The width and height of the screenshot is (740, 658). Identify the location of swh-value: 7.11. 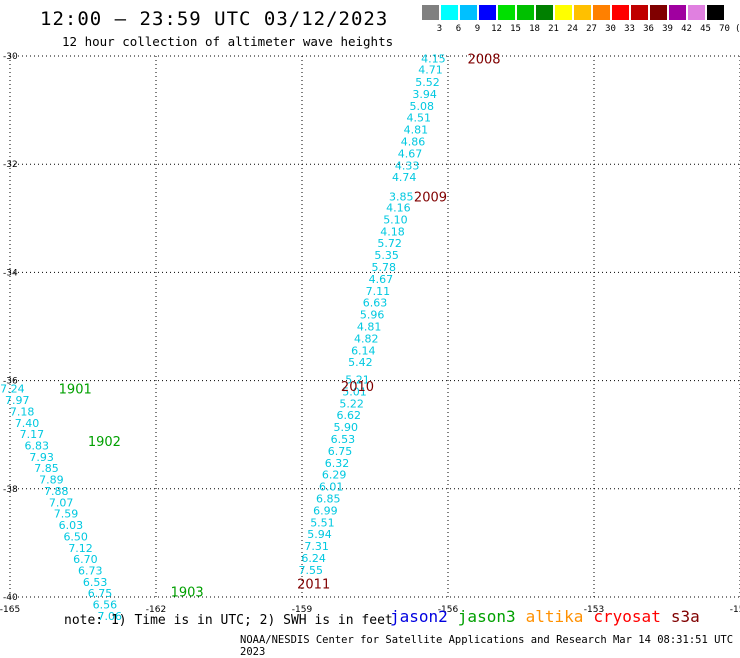
(378, 291).